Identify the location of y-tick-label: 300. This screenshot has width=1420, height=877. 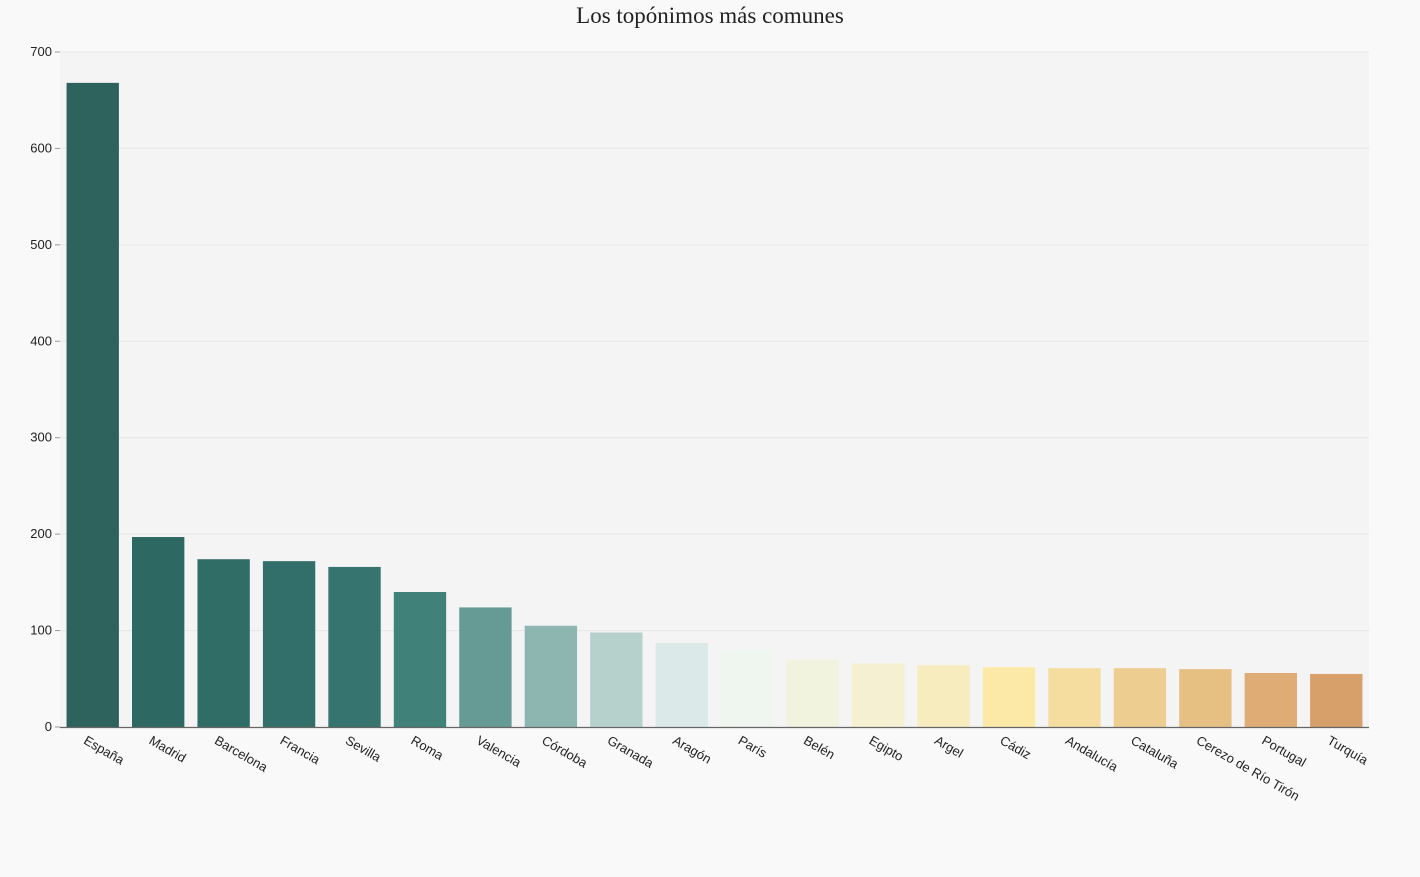
(41, 437).